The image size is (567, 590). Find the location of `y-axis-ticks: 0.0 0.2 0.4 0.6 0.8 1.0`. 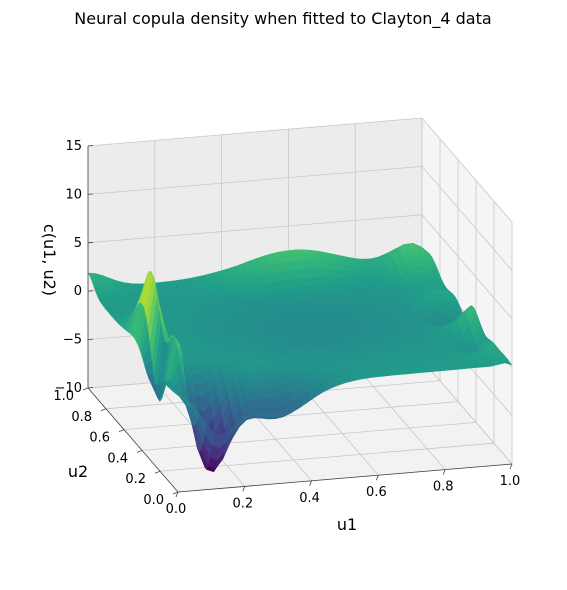

y-axis-ticks: 0.0 0.2 0.4 0.6 0.8 1.0 is located at coordinates (116, 447).